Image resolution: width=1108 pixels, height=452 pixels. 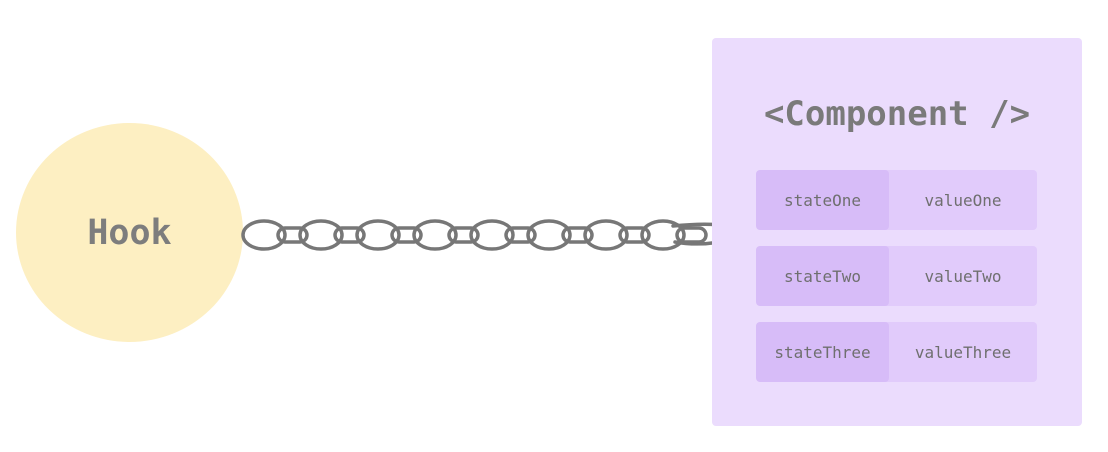 I want to click on state-row: stateOne valueOne, so click(x=896, y=200).